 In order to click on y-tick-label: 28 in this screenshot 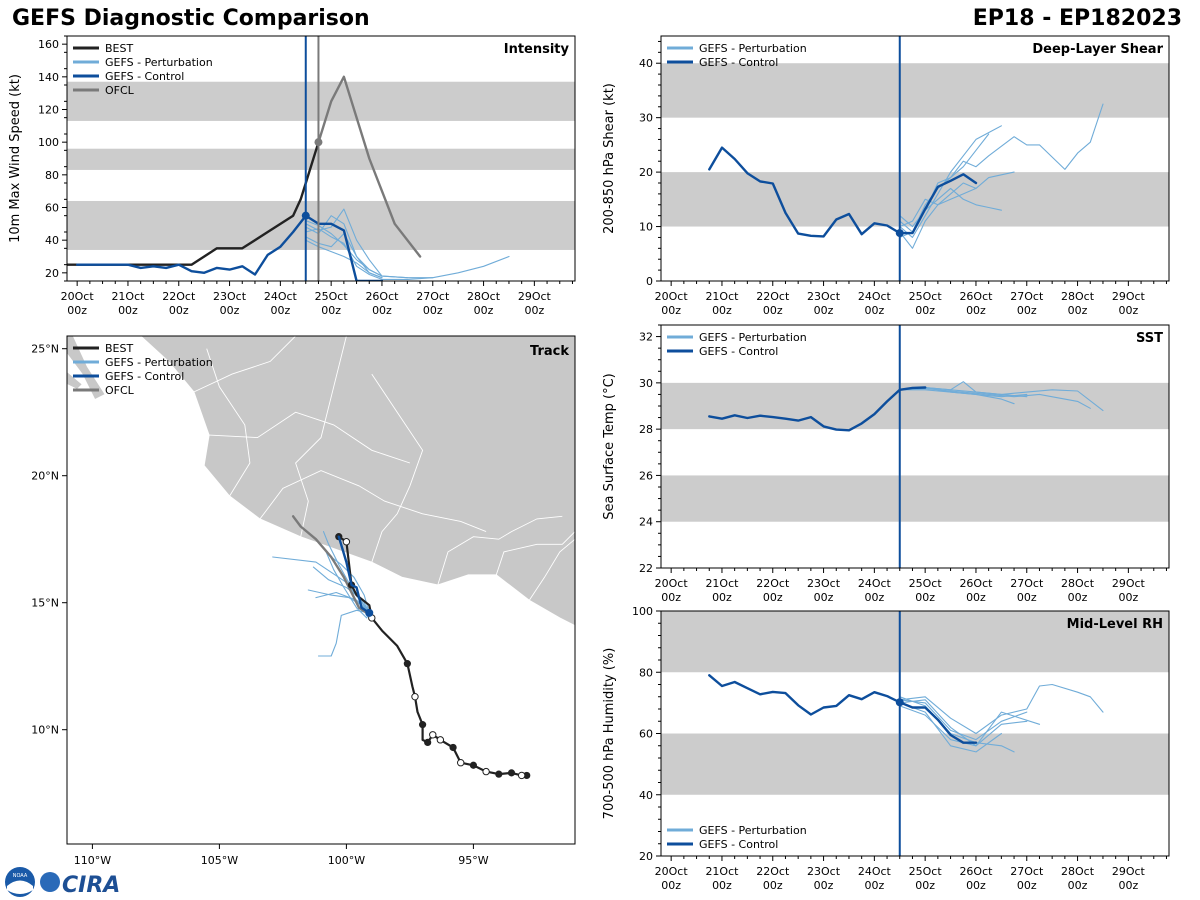, I will do `click(646, 429)`.